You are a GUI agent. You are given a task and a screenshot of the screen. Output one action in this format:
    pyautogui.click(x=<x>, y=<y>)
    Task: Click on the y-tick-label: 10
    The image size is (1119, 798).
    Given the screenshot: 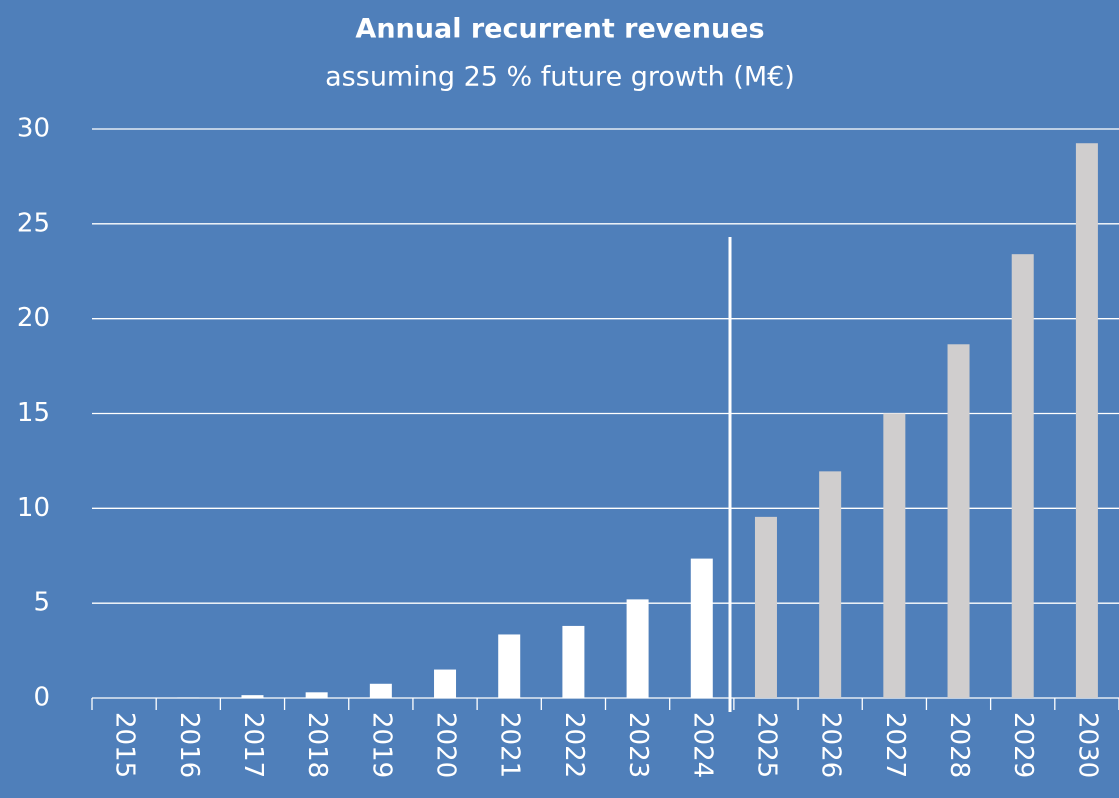 What is the action you would take?
    pyautogui.click(x=33, y=508)
    